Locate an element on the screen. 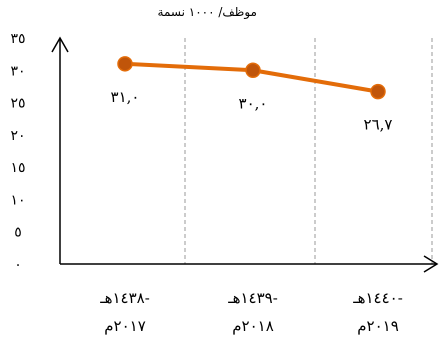 The width and height of the screenshot is (440, 345). x-axis-arrow is located at coordinates (431, 264).